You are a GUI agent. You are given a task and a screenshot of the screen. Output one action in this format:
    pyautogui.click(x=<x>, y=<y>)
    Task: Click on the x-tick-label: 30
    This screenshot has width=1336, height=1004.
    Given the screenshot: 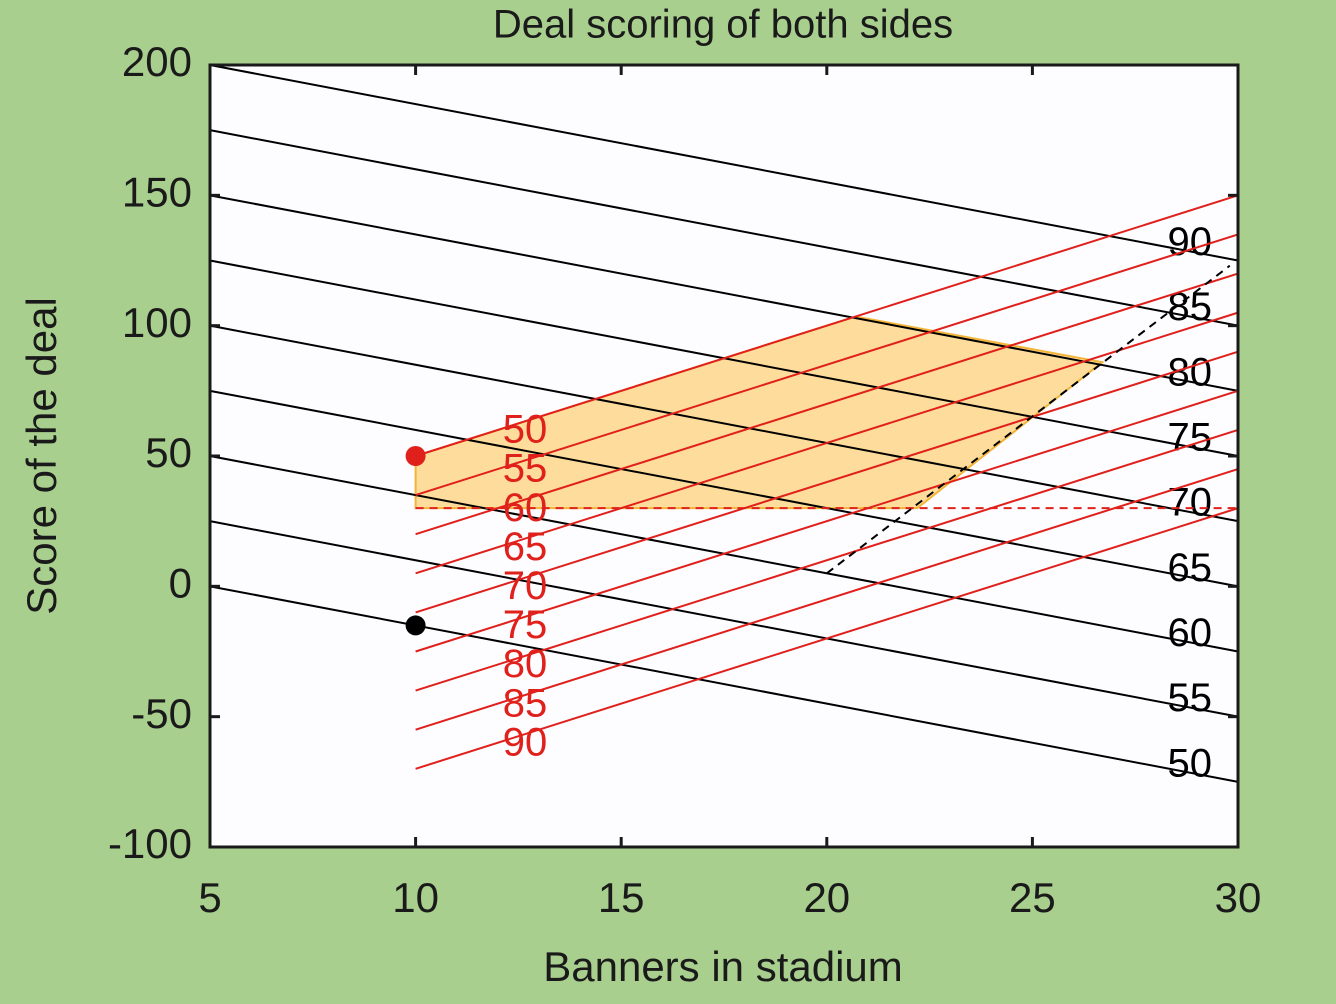 What is the action you would take?
    pyautogui.click(x=1238, y=897)
    